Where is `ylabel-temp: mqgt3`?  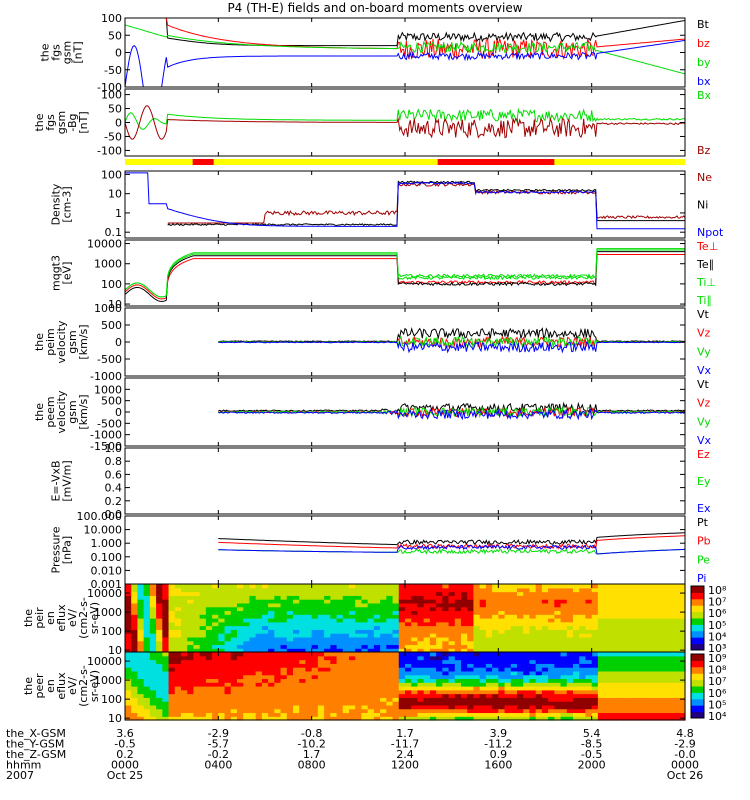 ylabel-temp: mqgt3 is located at coordinates (56, 273).